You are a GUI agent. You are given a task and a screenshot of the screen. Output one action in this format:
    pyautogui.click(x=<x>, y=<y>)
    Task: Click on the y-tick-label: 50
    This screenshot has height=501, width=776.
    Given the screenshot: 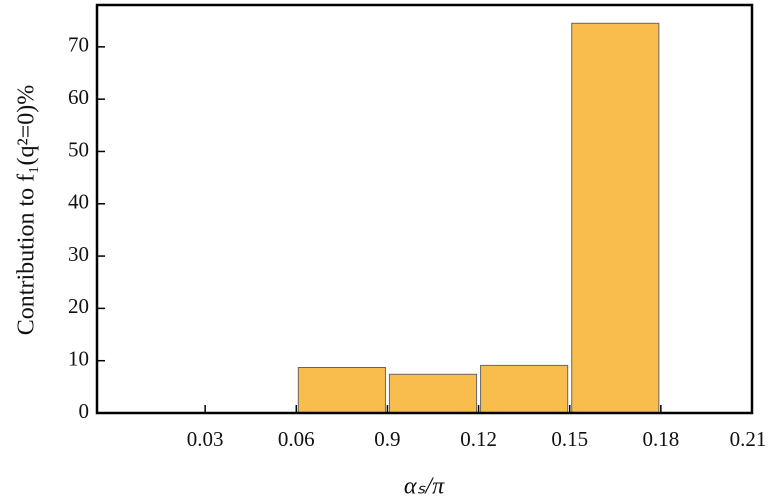 What is the action you would take?
    pyautogui.click(x=78, y=149)
    